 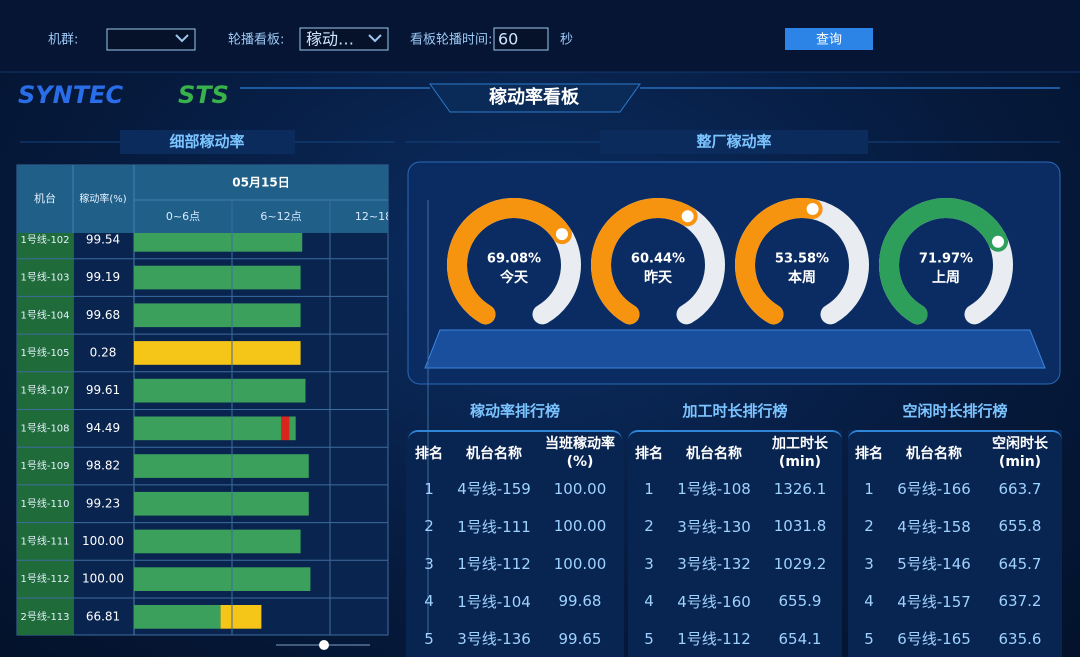 I want to click on machine-name: 1号线-111, so click(x=44, y=540).